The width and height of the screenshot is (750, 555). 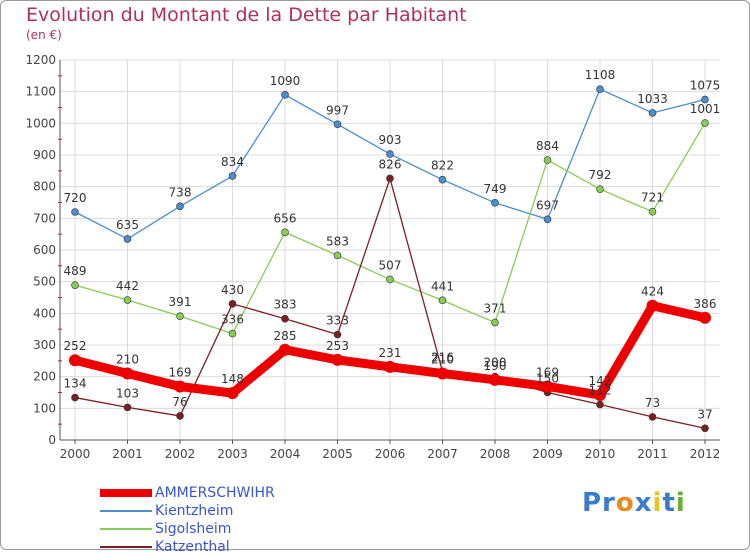 What do you see at coordinates (600, 75) in the screenshot?
I see `data-label: 1108` at bounding box center [600, 75].